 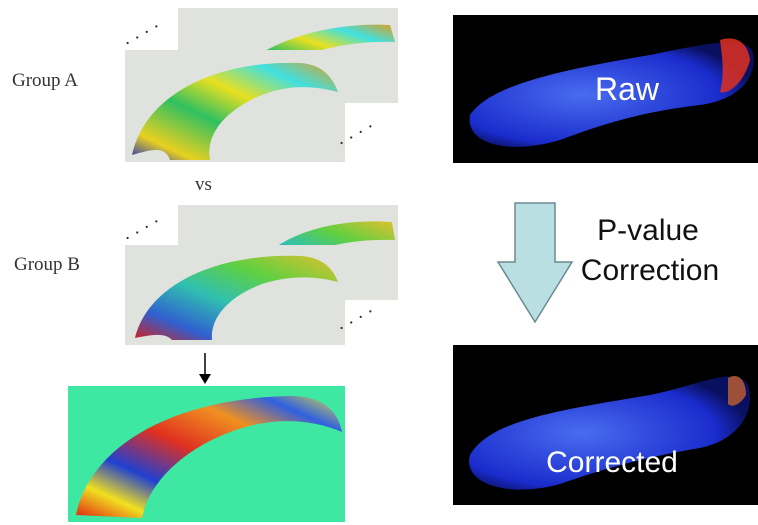 I want to click on raw-label: Raw, so click(x=627, y=89).